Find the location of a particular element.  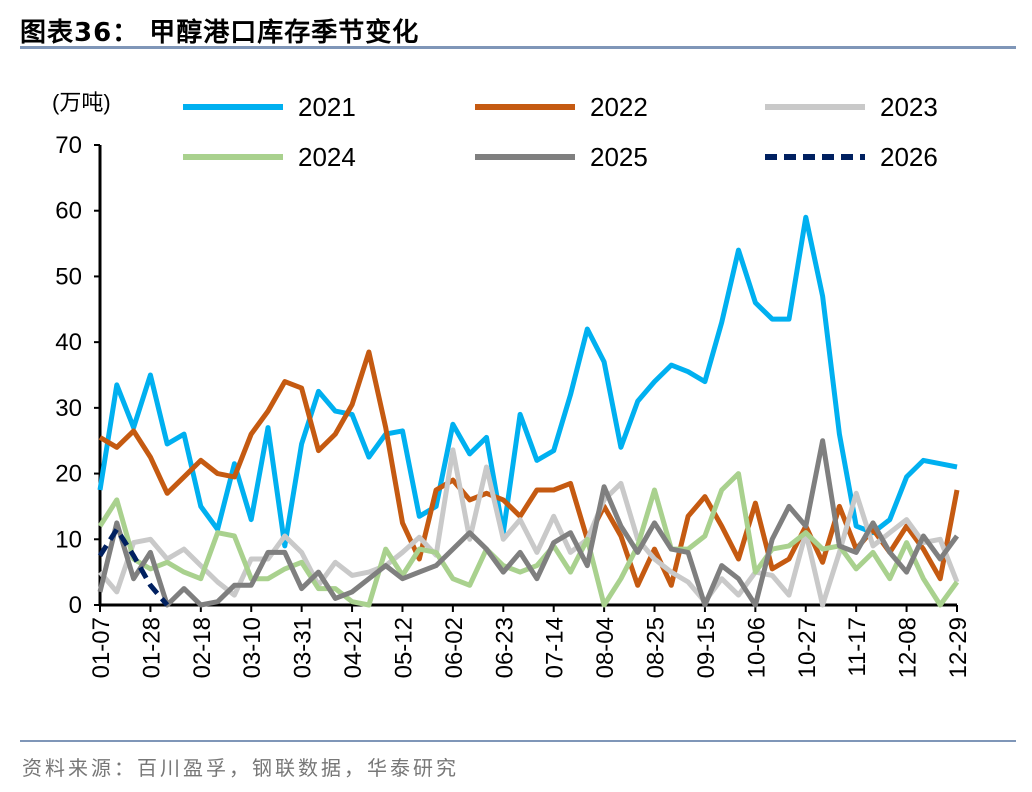

x-tick-label: 08-04 is located at coordinates (605, 647).